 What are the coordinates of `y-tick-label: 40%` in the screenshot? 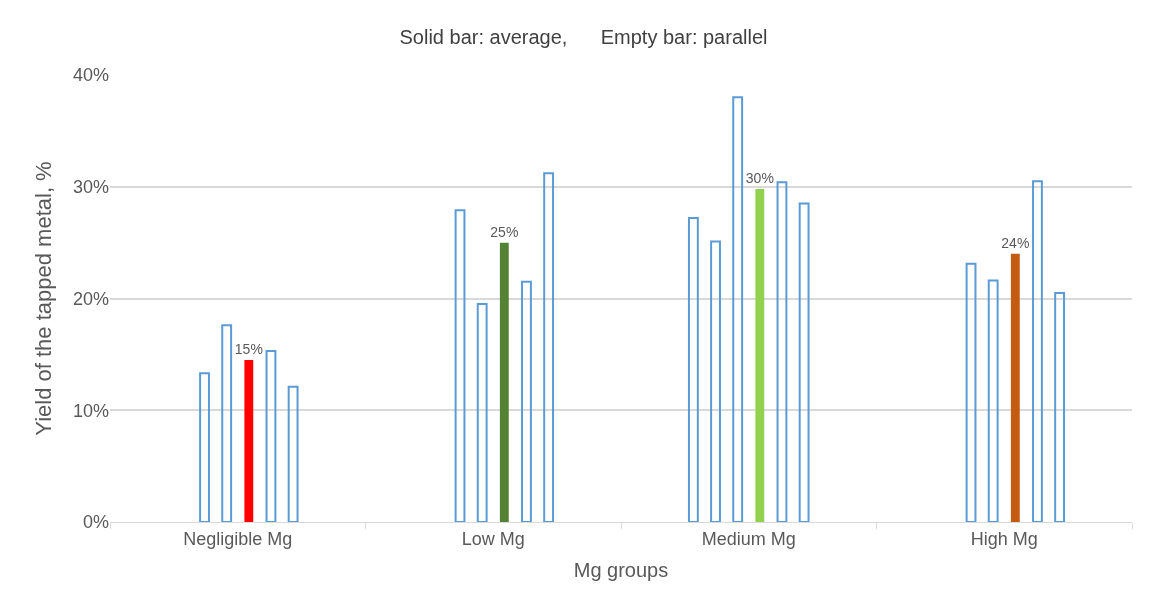 It's located at (90, 75).